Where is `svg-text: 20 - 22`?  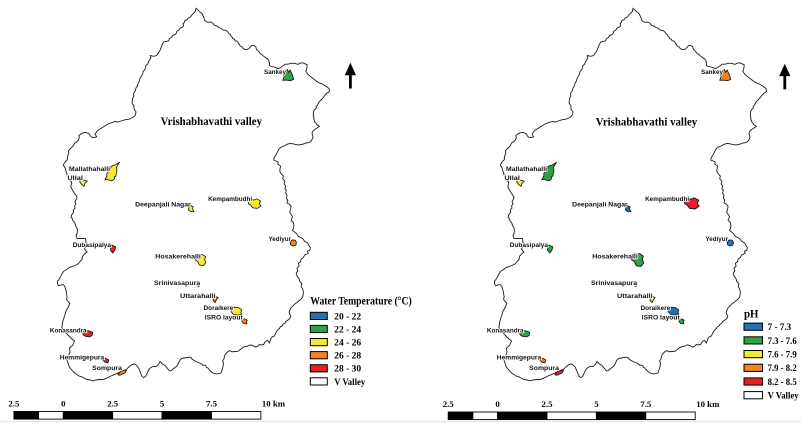 svg-text: 20 - 22 is located at coordinates (347, 317).